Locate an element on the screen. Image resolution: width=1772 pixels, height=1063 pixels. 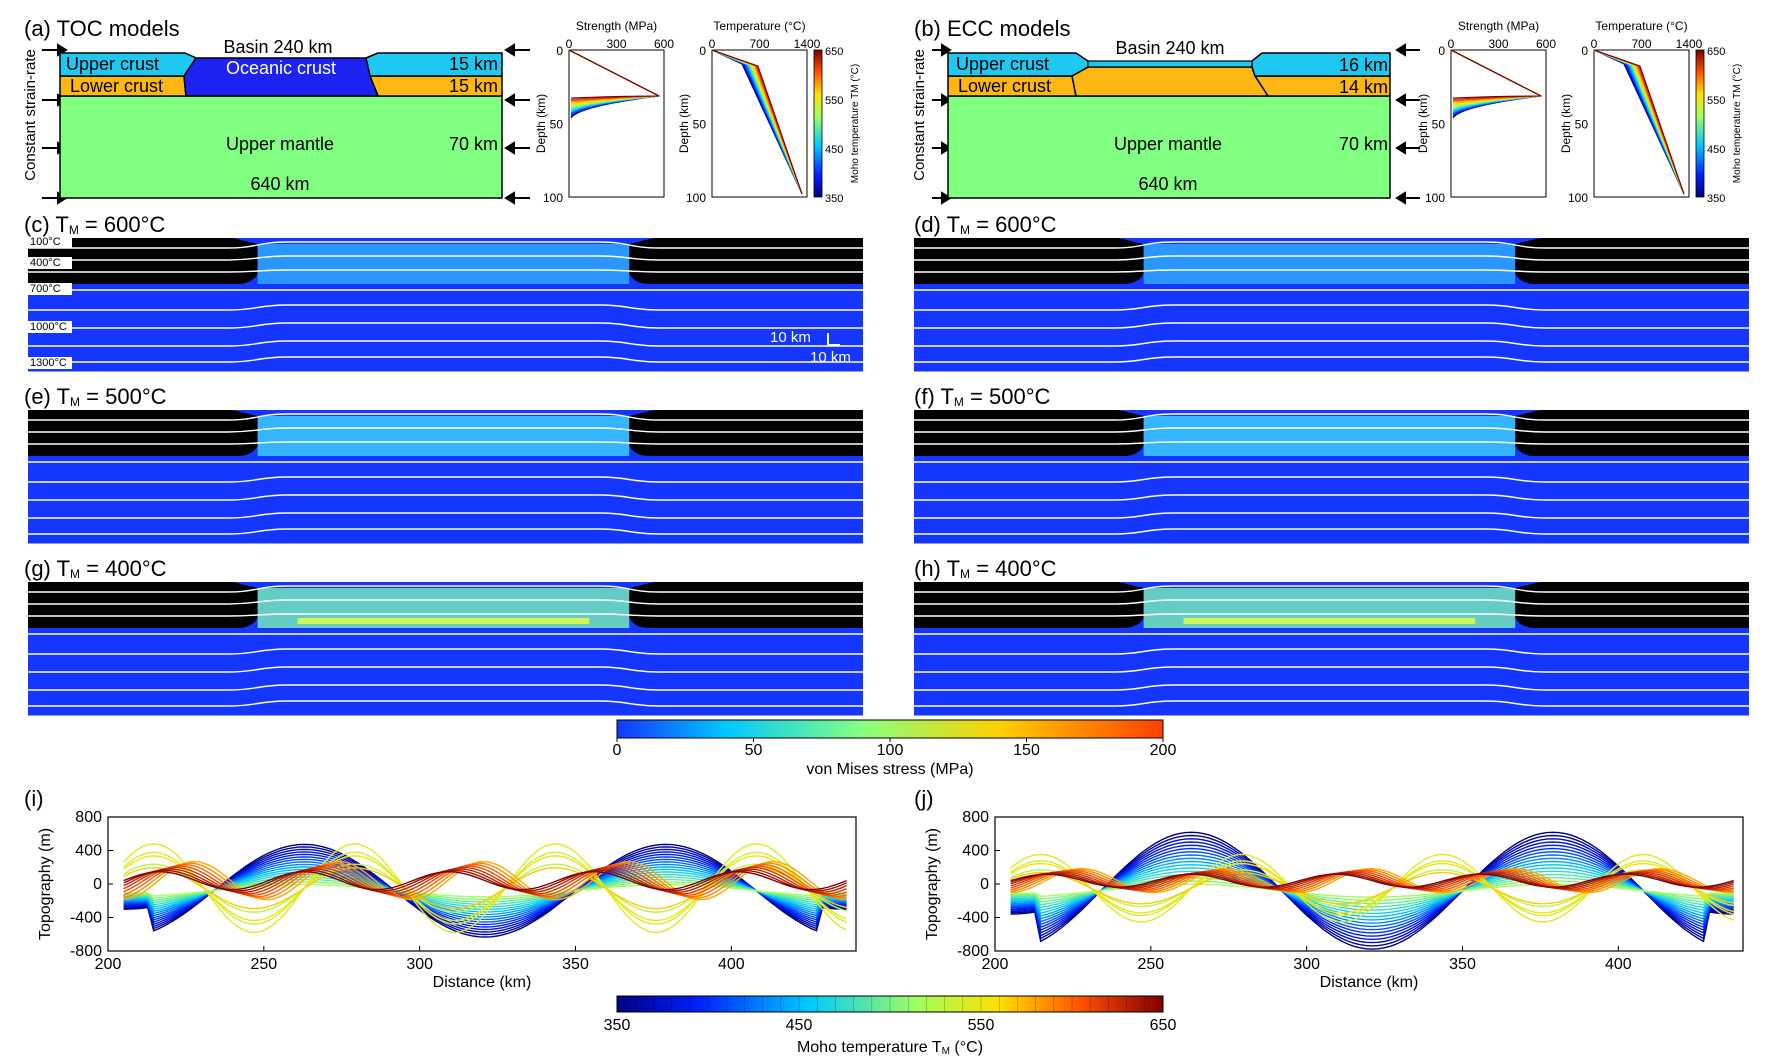
isotherm-e is located at coordinates (445, 531).